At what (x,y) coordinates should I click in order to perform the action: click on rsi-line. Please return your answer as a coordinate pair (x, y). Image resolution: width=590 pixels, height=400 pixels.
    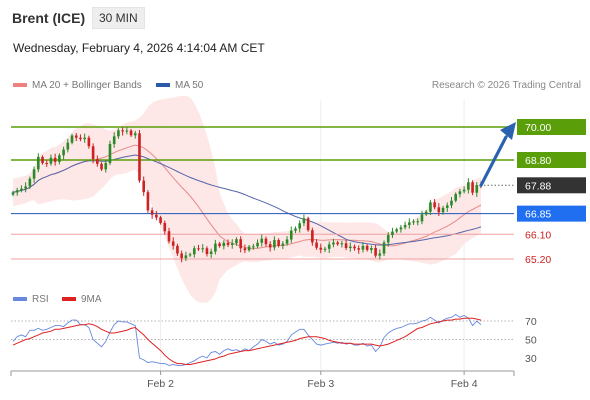
    Looking at the image, I should click on (247, 339).